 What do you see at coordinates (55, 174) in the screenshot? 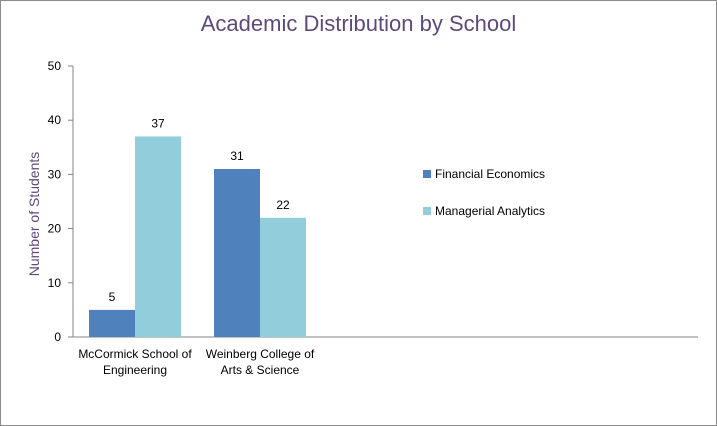
I see `y-tick-label: 30` at bounding box center [55, 174].